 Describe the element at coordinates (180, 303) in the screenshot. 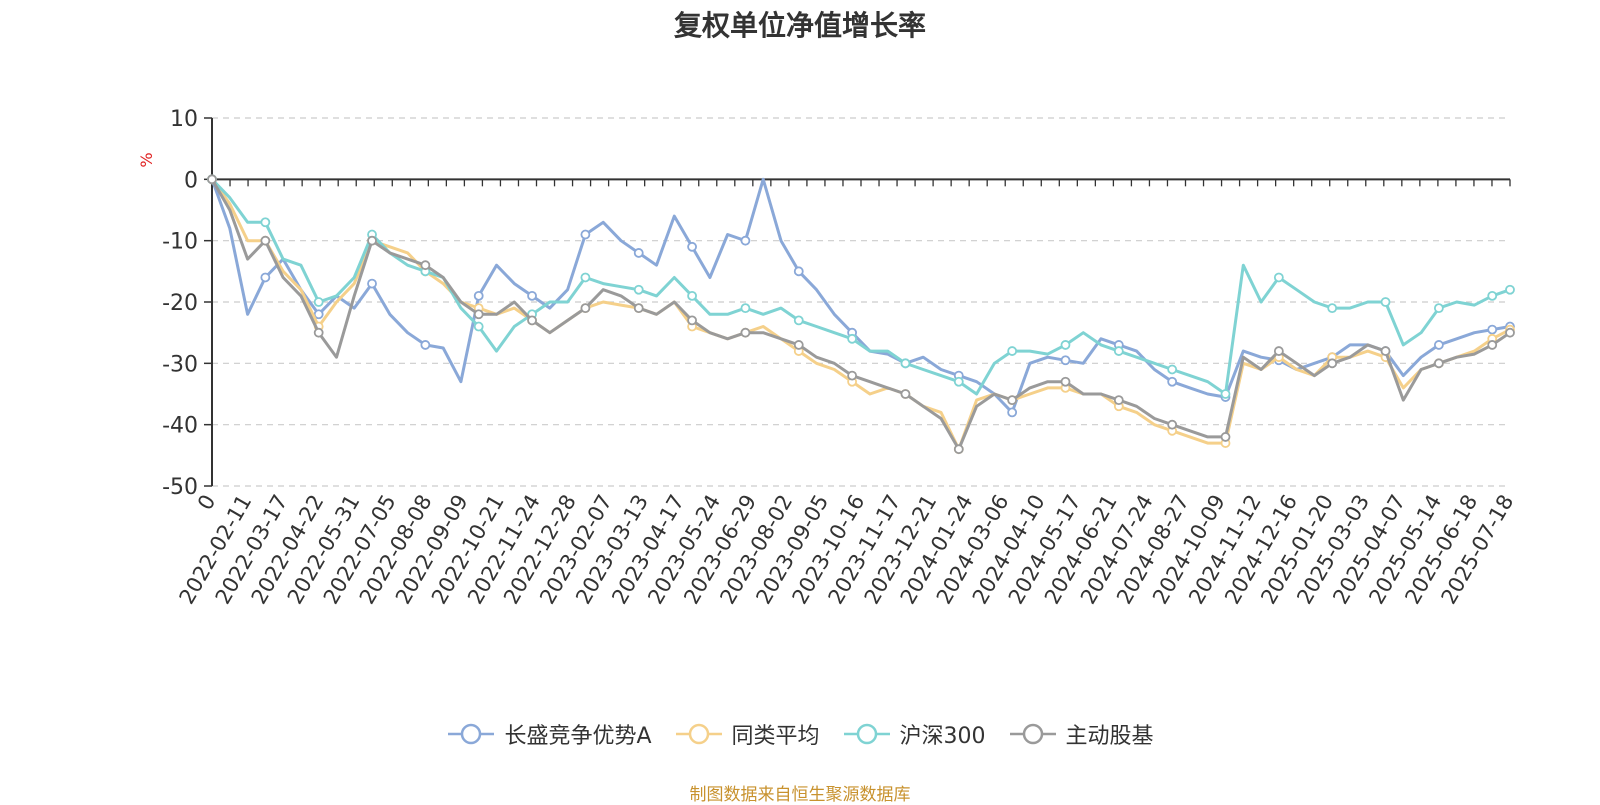

I see `y-tick-label: -20` at that location.